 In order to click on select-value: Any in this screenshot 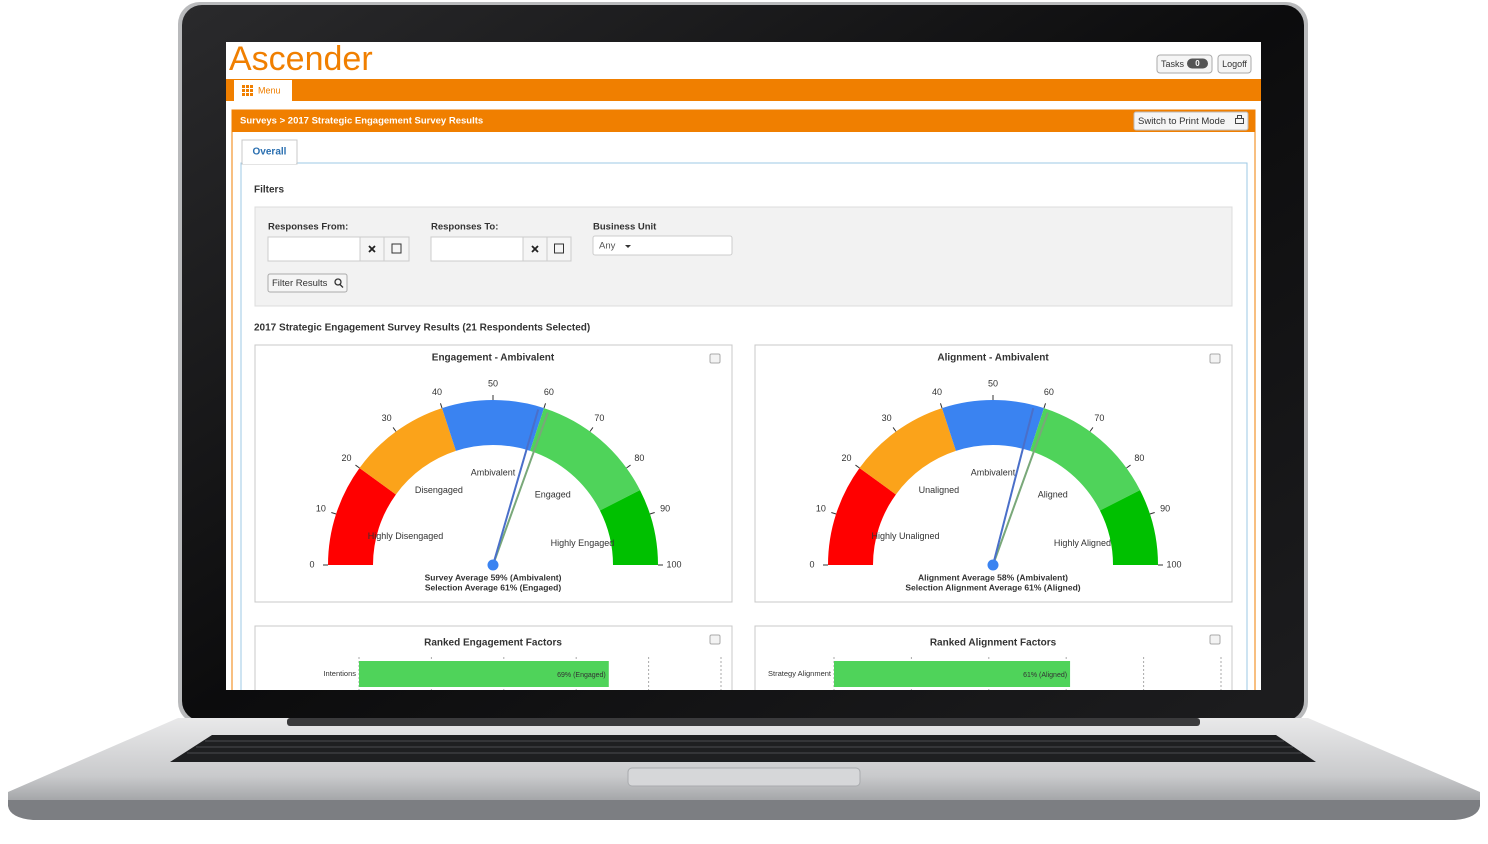, I will do `click(607, 246)`.